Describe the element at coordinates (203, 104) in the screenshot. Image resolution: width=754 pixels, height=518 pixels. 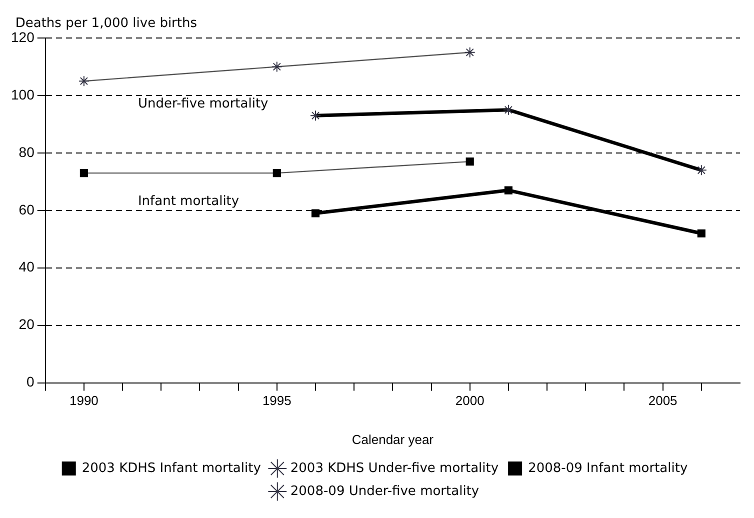
I see `annotation: Under-five mortality` at that location.